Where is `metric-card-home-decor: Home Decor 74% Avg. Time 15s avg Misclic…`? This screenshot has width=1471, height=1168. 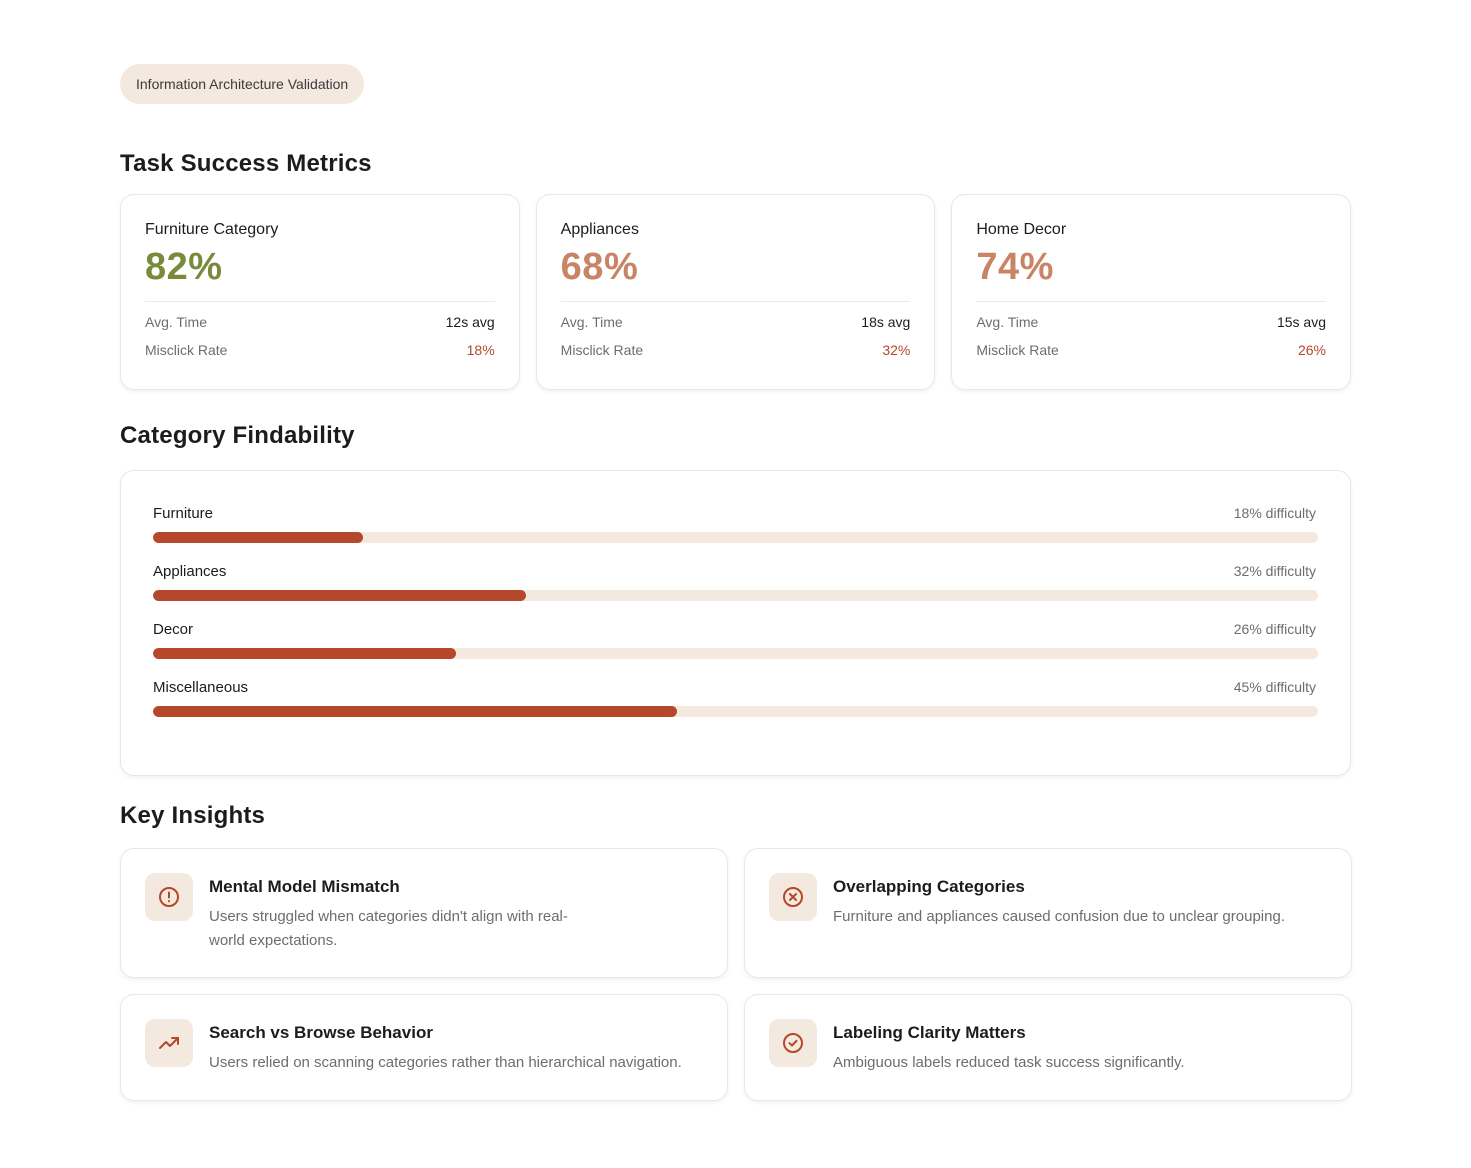
metric-card-home-decor: Home Decor 74% Avg. Time 15s avg Misclic… is located at coordinates (1151, 292).